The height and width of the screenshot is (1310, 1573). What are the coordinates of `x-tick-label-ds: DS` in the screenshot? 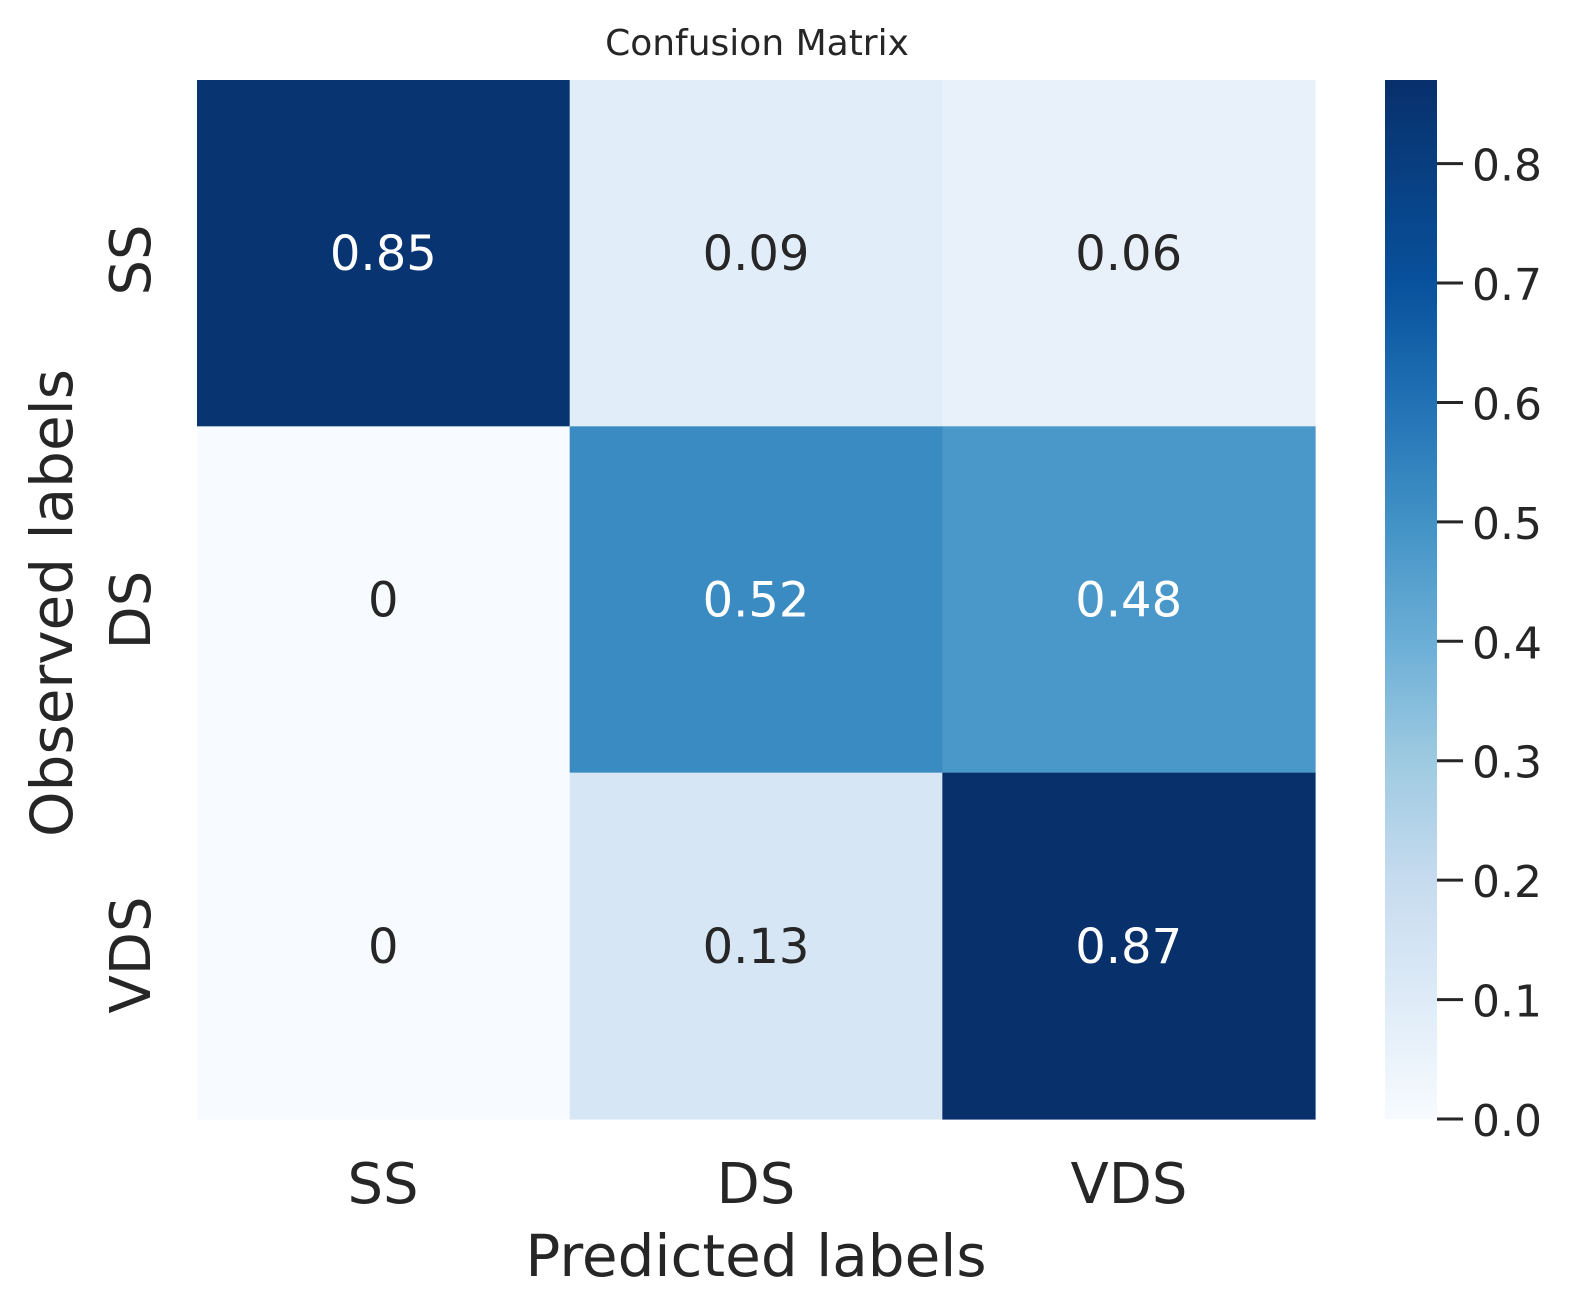 It's located at (756, 1184).